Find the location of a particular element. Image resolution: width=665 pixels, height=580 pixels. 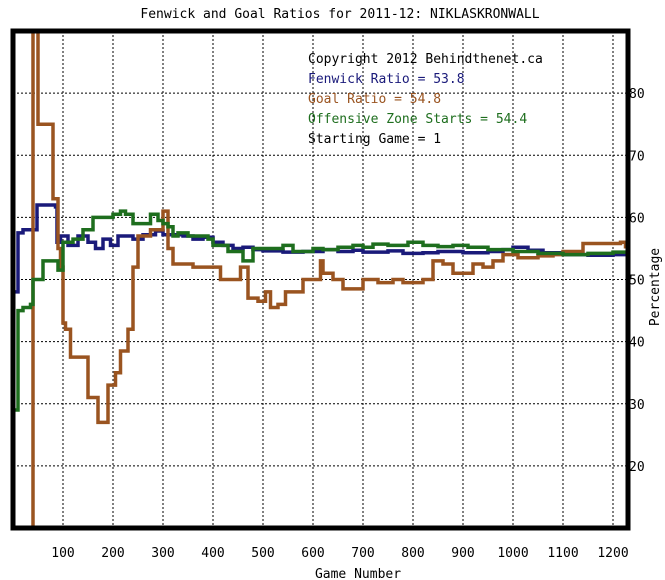

x-tick-500: 500 is located at coordinates (262, 553).